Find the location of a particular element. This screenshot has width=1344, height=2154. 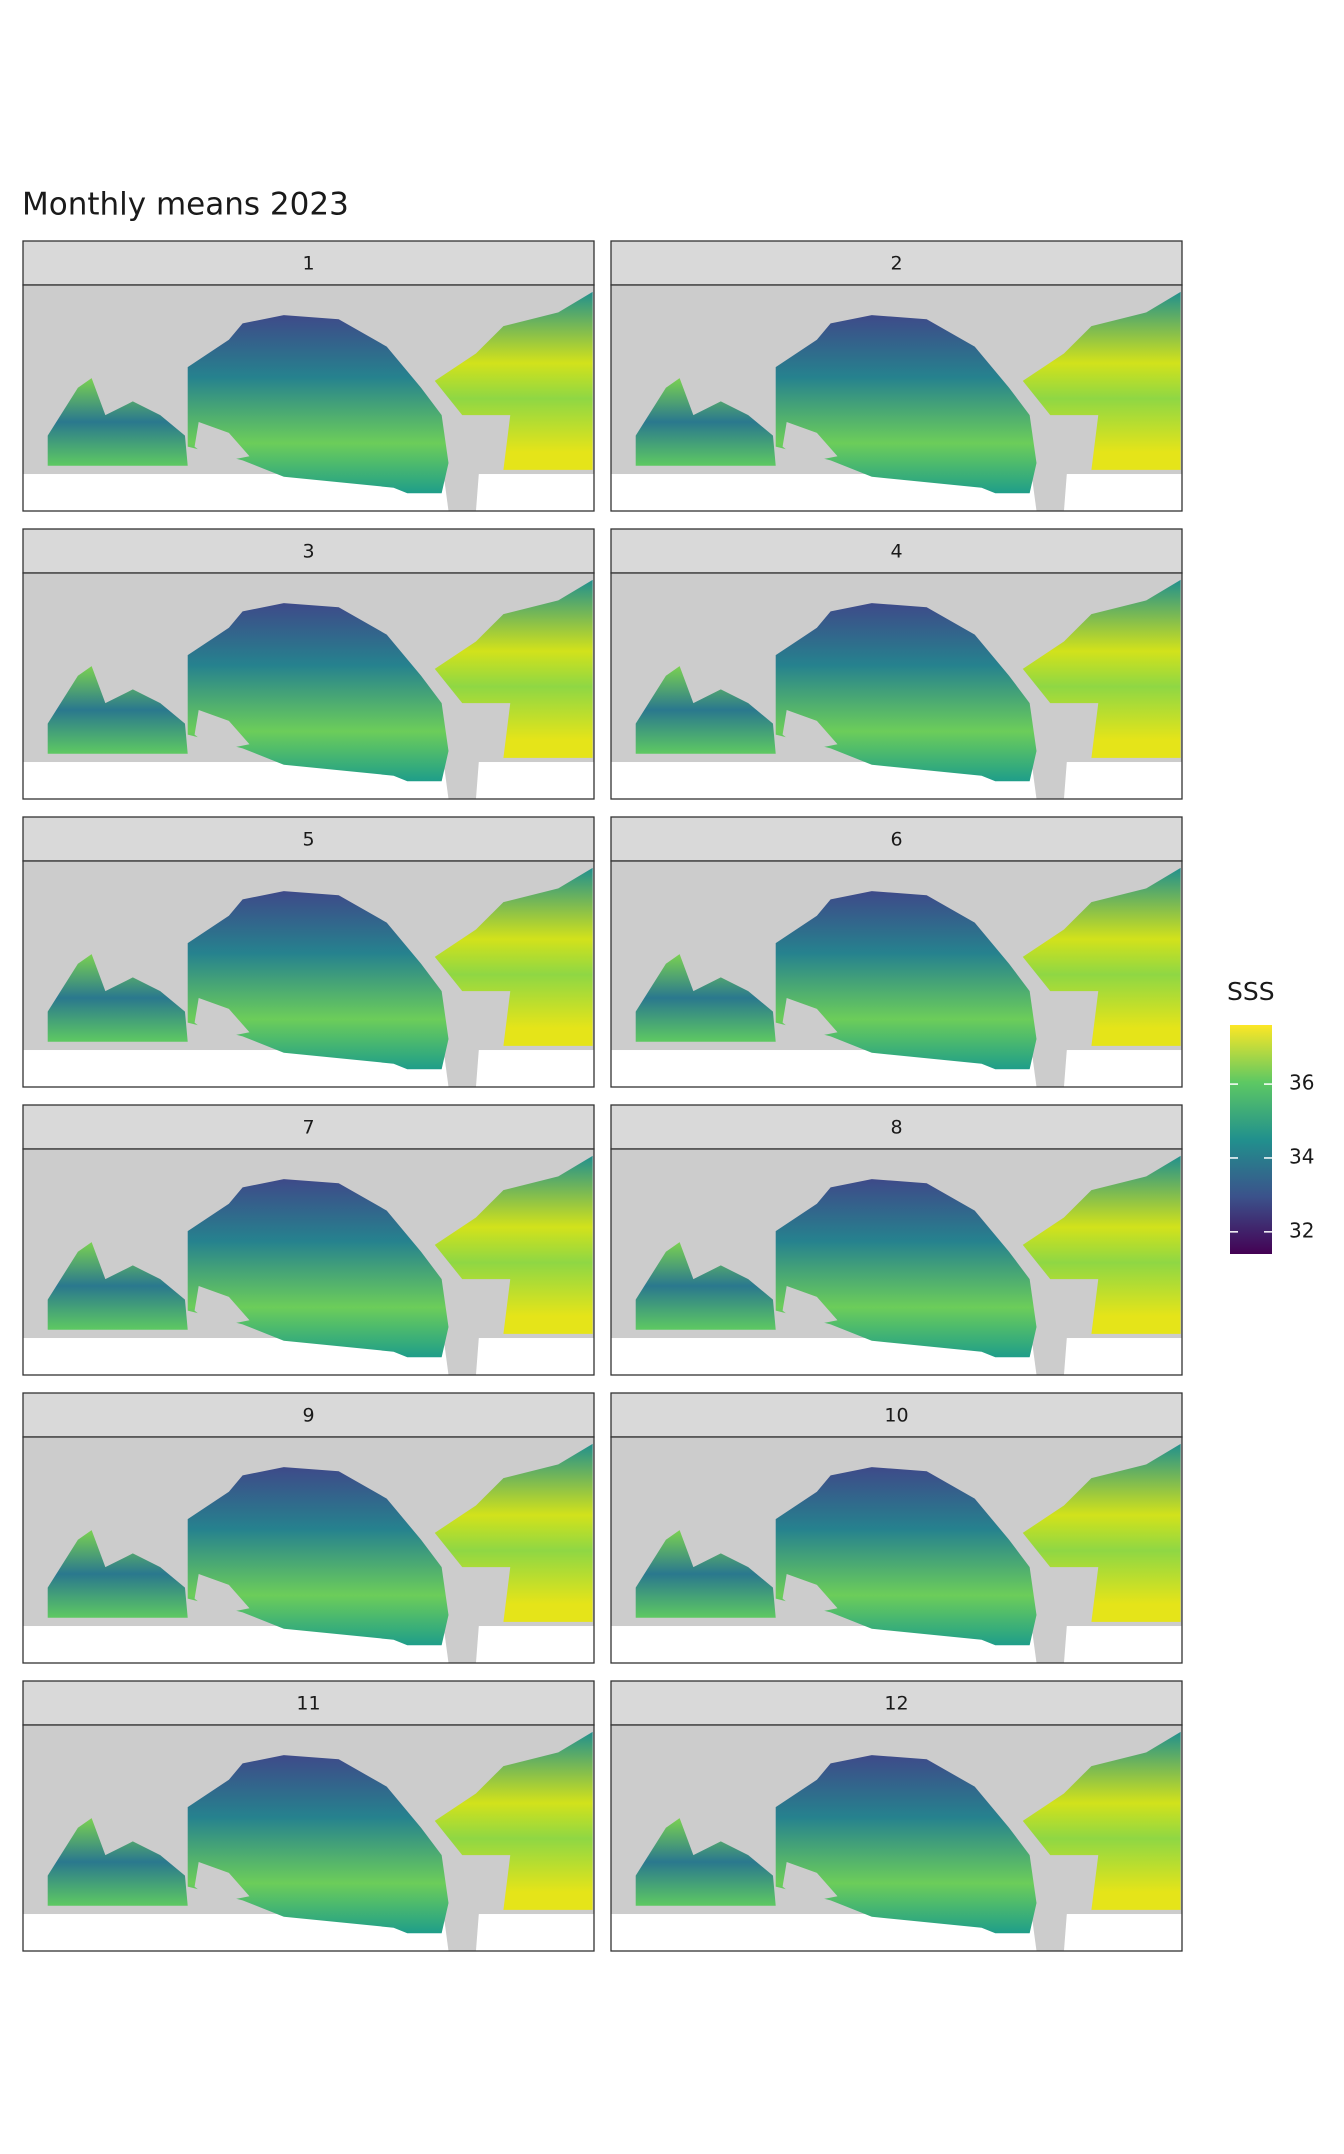

strip-label: 8 is located at coordinates (896, 1128).